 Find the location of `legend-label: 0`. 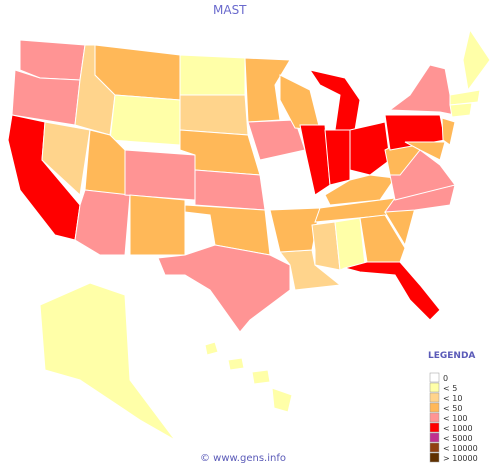

legend-label: 0 is located at coordinates (445, 378).